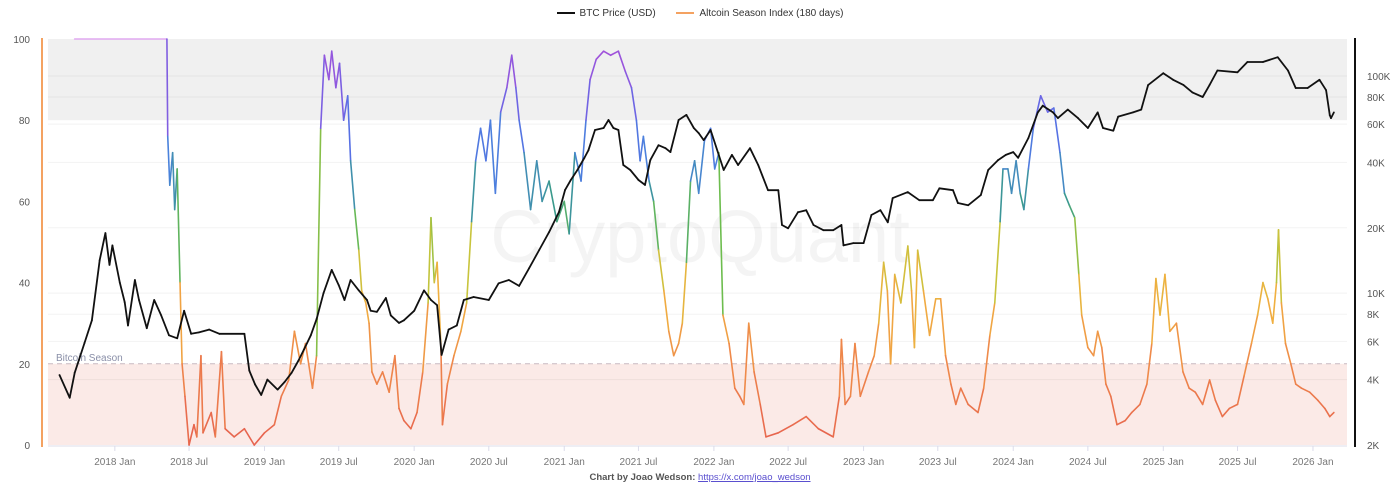 The image size is (1400, 490). I want to click on x-axis-tick-label: 2019 Jan, so click(264, 462).